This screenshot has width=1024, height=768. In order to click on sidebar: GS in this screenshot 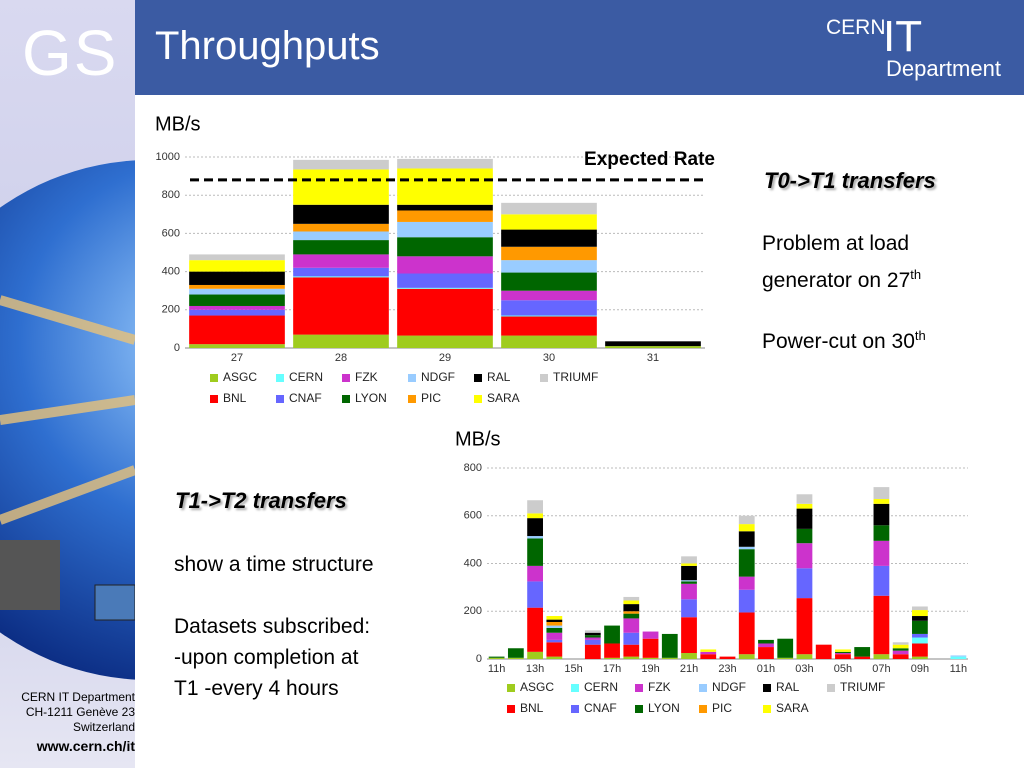, I will do `click(67, 384)`.